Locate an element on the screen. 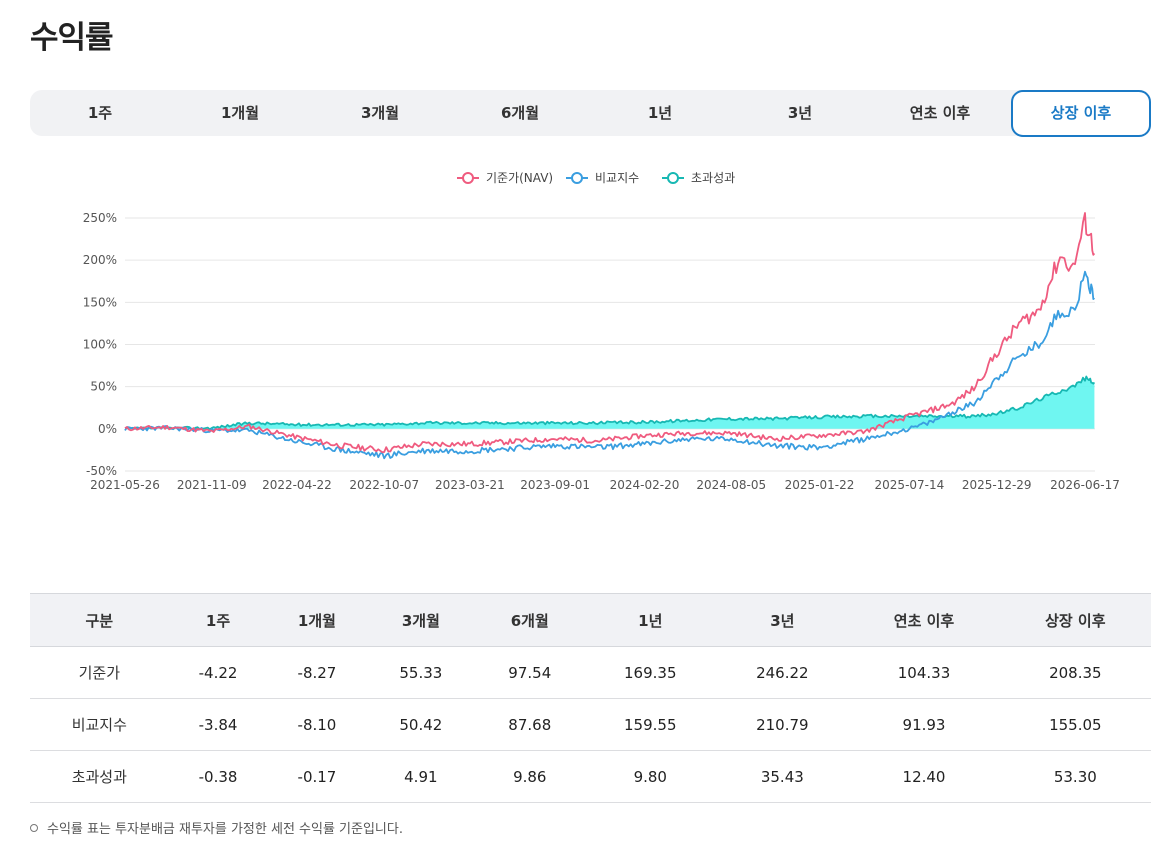 This screenshot has height=851, width=1169. table-cell: 9.80 is located at coordinates (650, 776).